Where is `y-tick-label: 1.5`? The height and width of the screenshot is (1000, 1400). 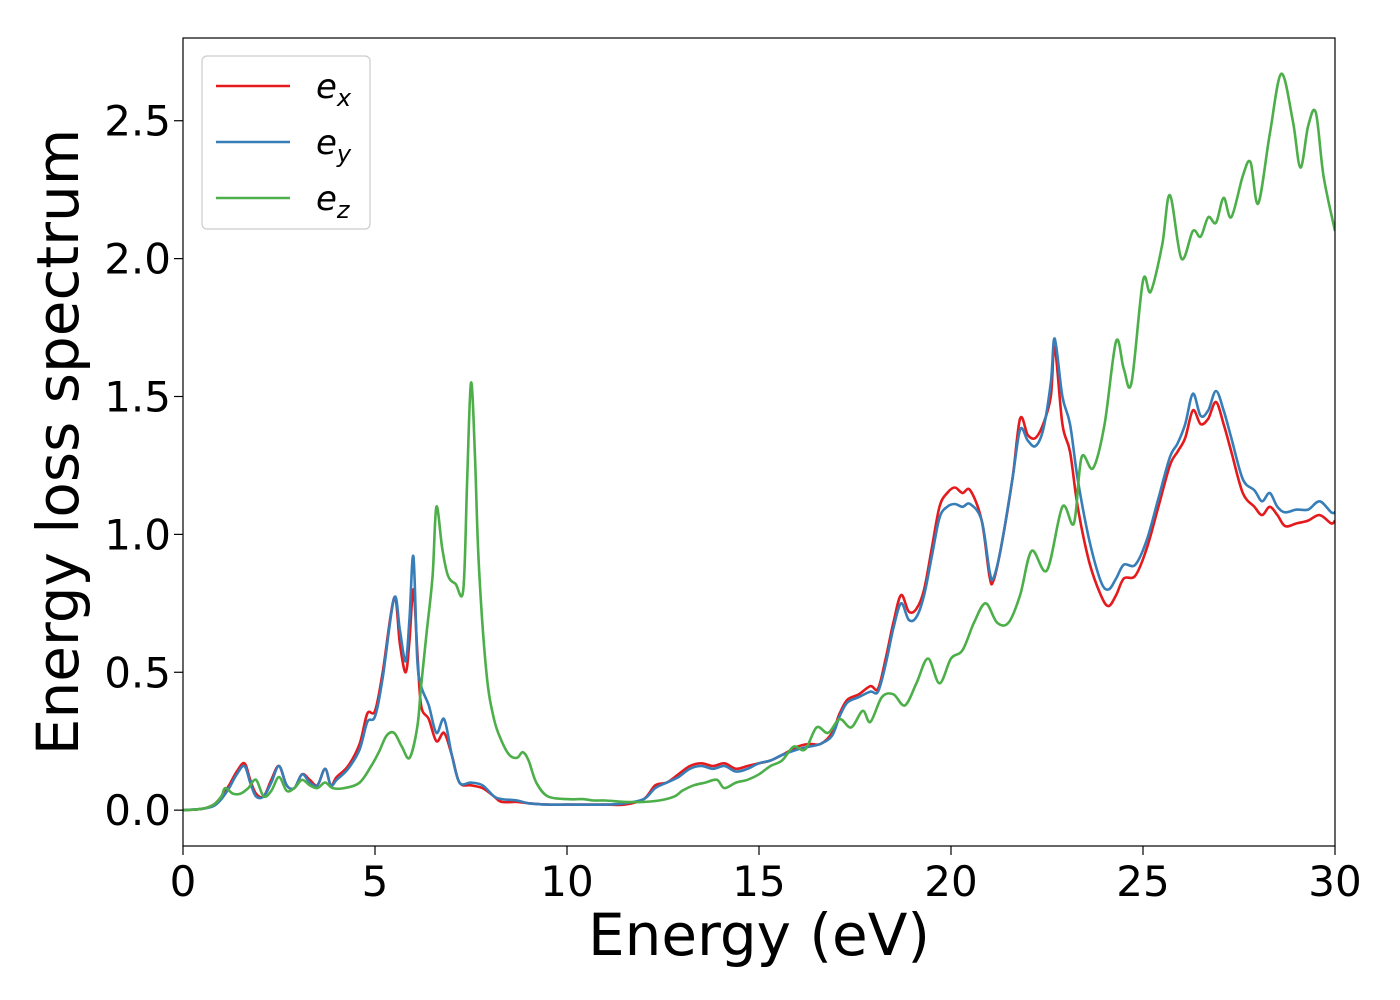
y-tick-label: 1.5 is located at coordinates (137, 396).